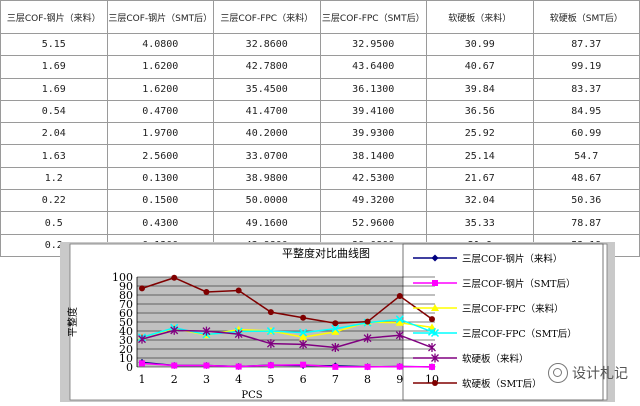 This screenshot has height=406, width=640. What do you see at coordinates (126, 340) in the screenshot?
I see `y-tick-label: 30` at bounding box center [126, 340].